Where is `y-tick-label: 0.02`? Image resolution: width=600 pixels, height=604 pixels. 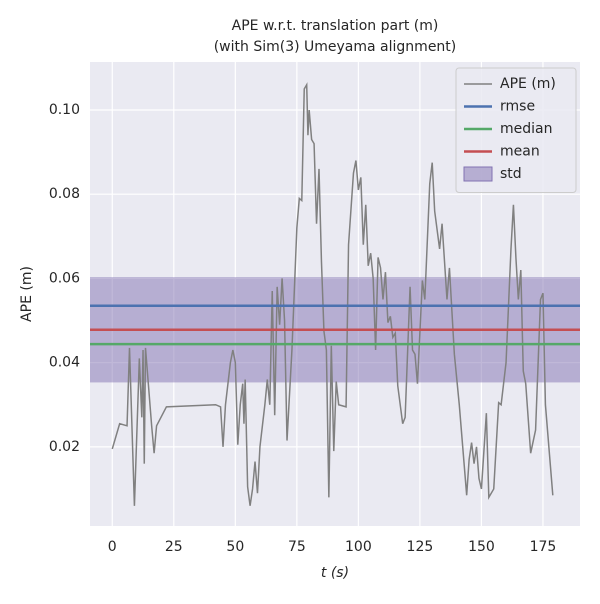 y-tick-label: 0.02 is located at coordinates (64, 447).